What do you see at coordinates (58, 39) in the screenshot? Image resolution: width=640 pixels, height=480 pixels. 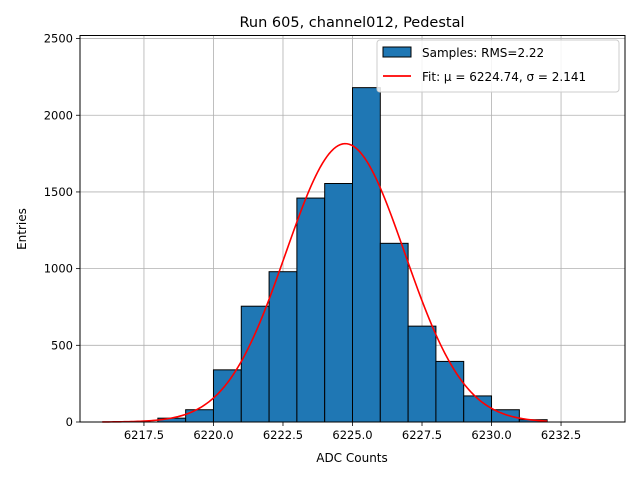 I see `y-tick-label: 2500` at bounding box center [58, 39].